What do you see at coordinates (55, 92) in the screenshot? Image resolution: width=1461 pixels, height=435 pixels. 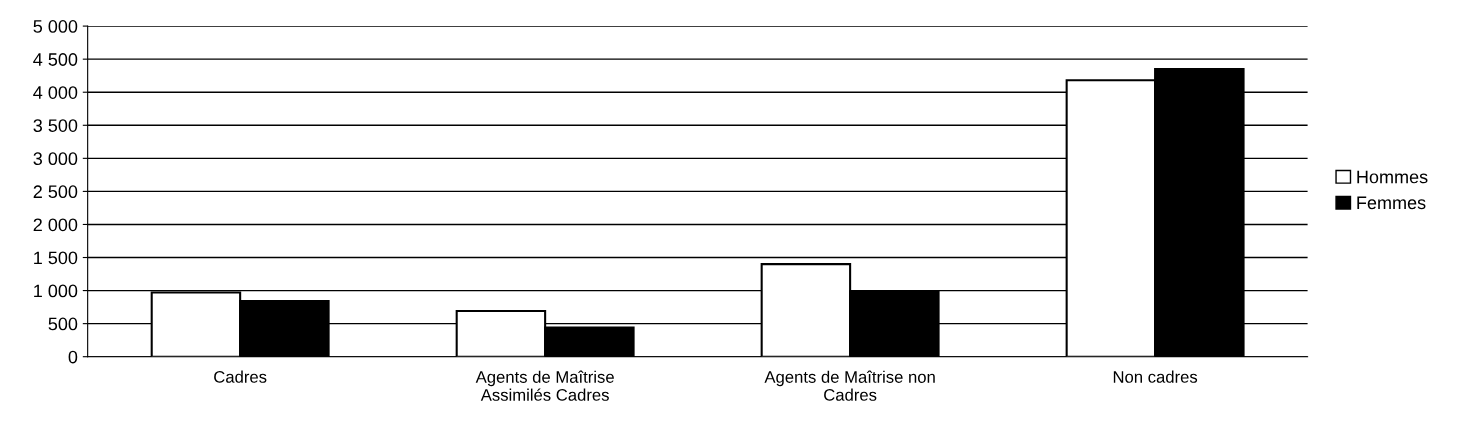 I see `y-tick-label: 4 000` at bounding box center [55, 92].